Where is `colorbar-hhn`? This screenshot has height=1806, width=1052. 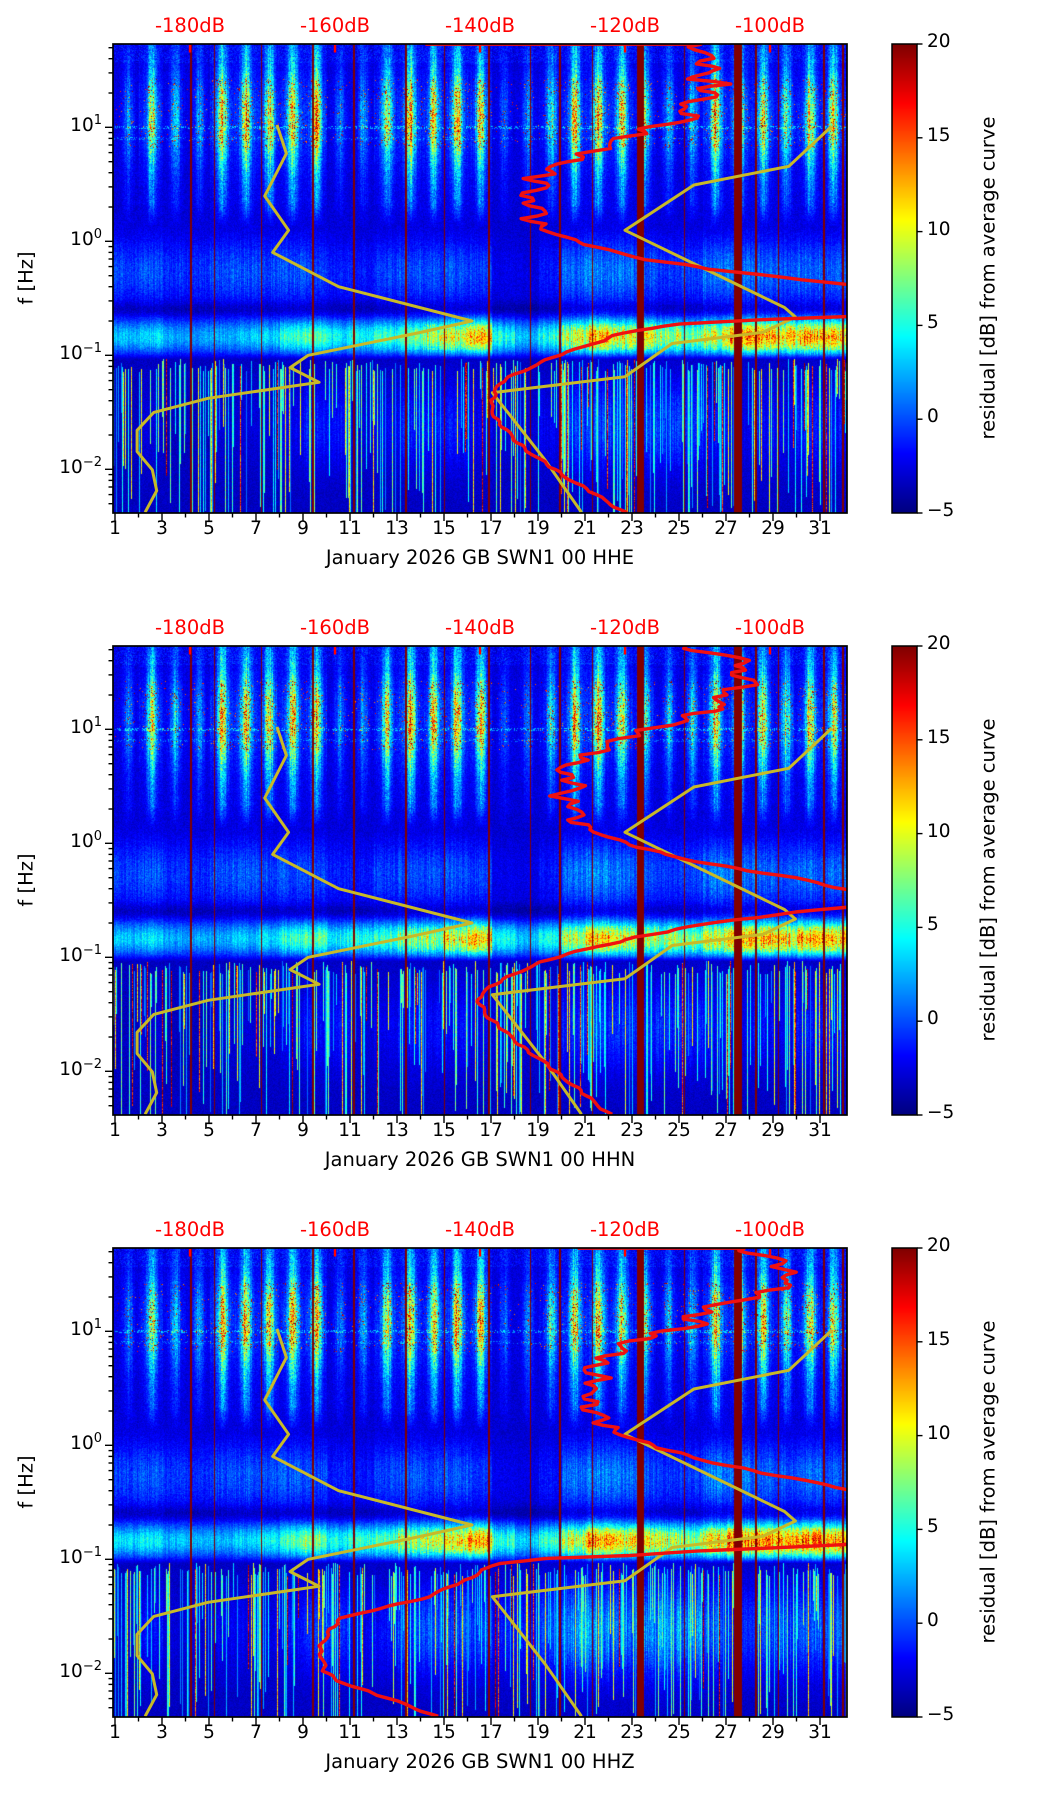 colorbar-hhn is located at coordinates (904, 880).